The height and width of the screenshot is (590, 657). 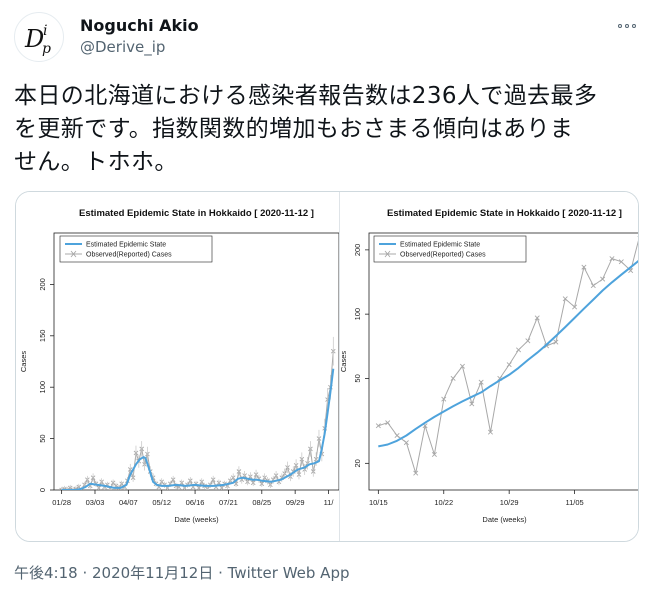 What do you see at coordinates (96, 162) in the screenshot?
I see `tweet-text-line: せん。トホホ。` at bounding box center [96, 162].